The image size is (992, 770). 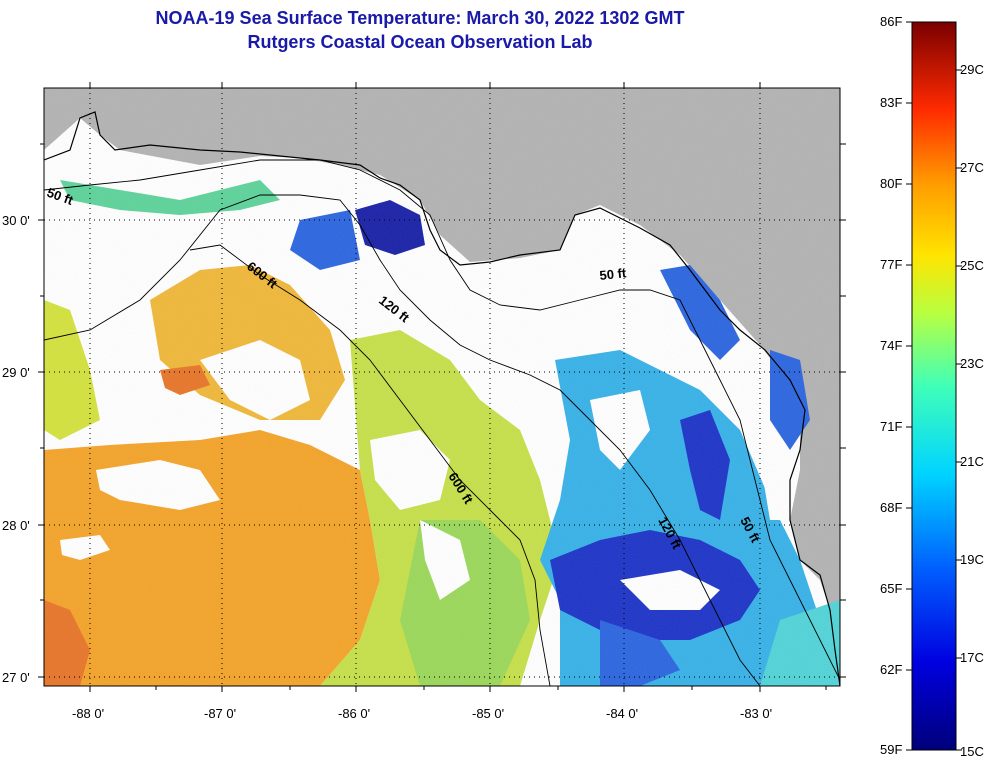 I want to click on lon-label: -84 0', so click(x=622, y=713).